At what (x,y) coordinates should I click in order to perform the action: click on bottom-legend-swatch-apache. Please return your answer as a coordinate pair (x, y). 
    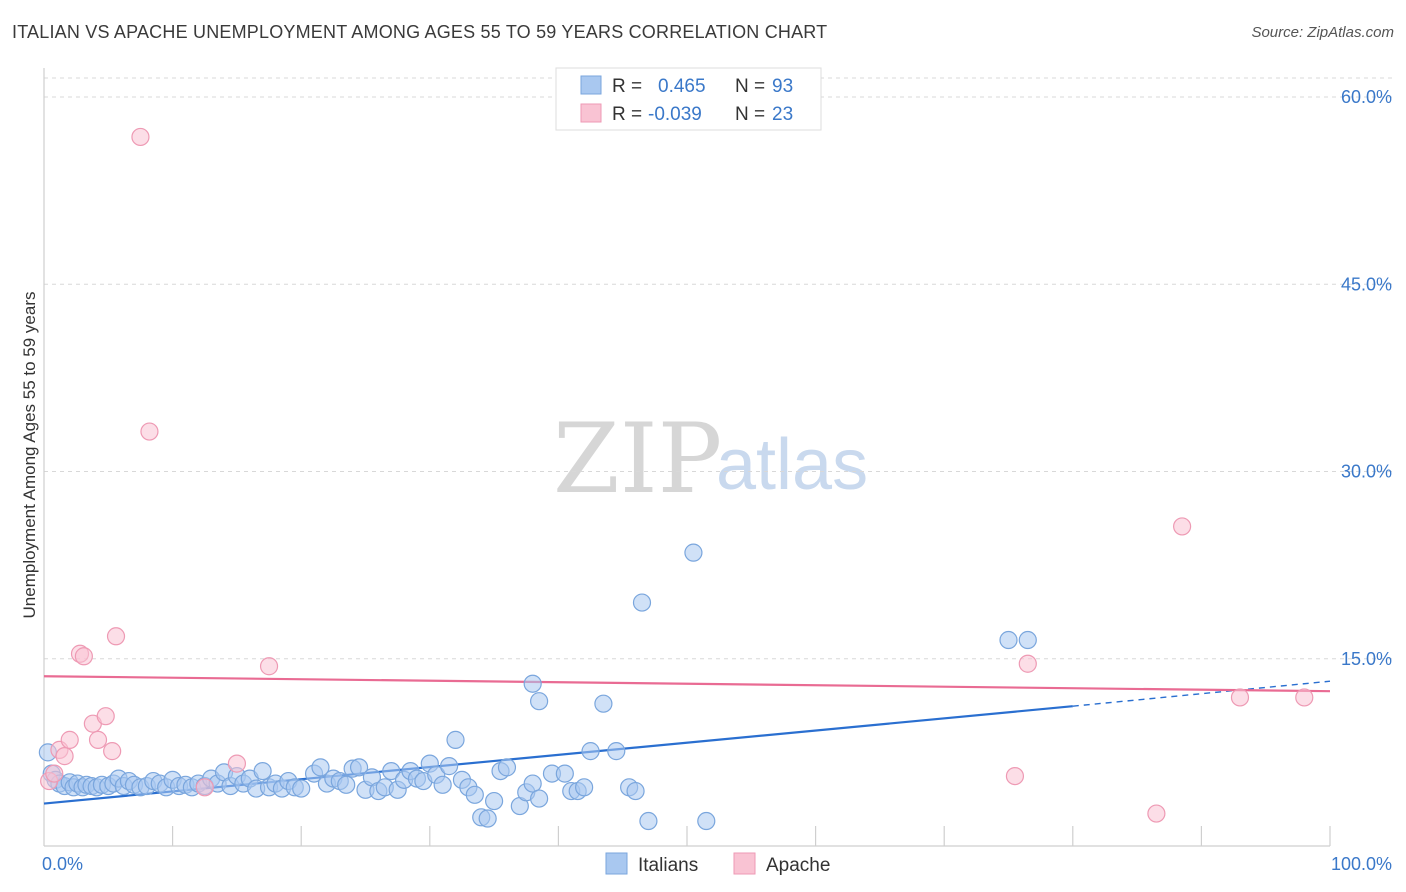
    Looking at the image, I should click on (744, 863).